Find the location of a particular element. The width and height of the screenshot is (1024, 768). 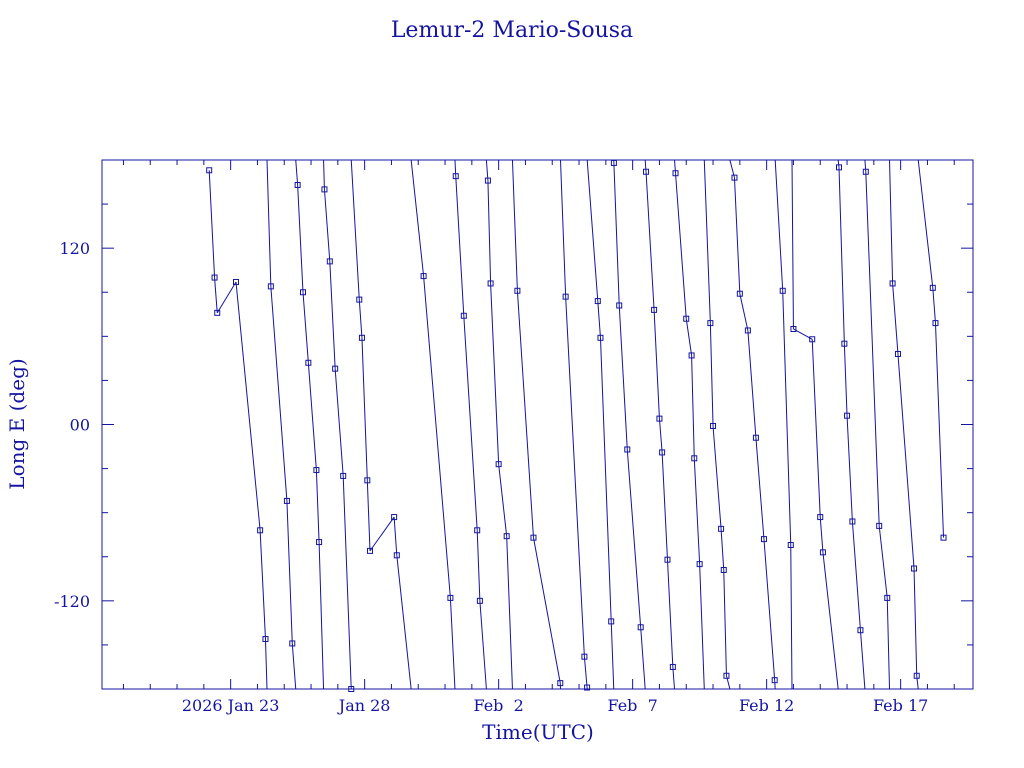

x-tick-label: Feb 7 is located at coordinates (632, 705).